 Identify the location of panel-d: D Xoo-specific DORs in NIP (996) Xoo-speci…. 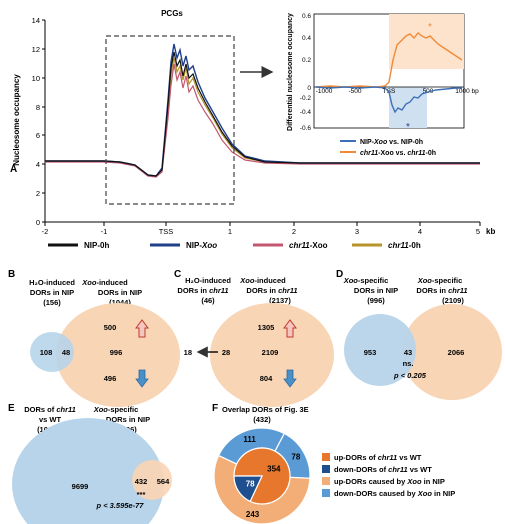
(419, 334).